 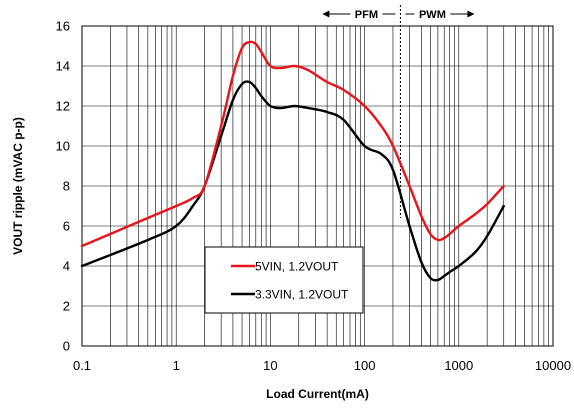 I want to click on y-axis-title: VOUT ripple (mVAC p-p), so click(x=18, y=186).